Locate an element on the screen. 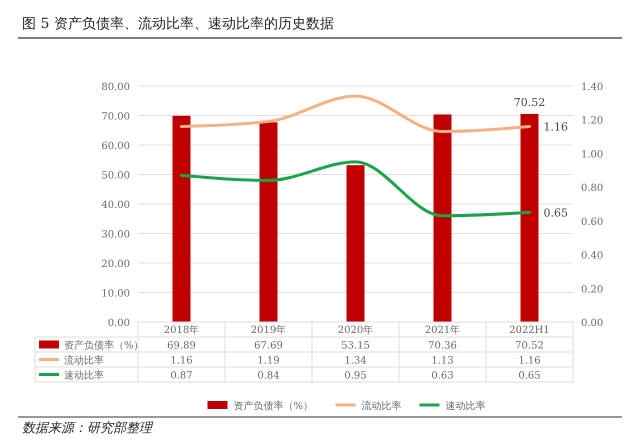 The image size is (640, 443). y2-tick-label: 1.40 is located at coordinates (592, 87).